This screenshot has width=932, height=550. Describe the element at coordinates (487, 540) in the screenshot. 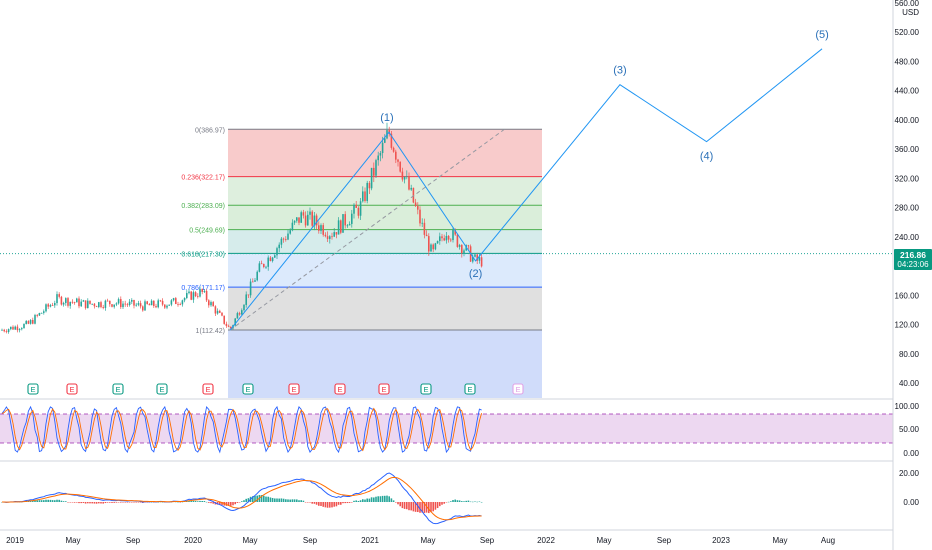

I see `time-tick-label: Sep` at that location.